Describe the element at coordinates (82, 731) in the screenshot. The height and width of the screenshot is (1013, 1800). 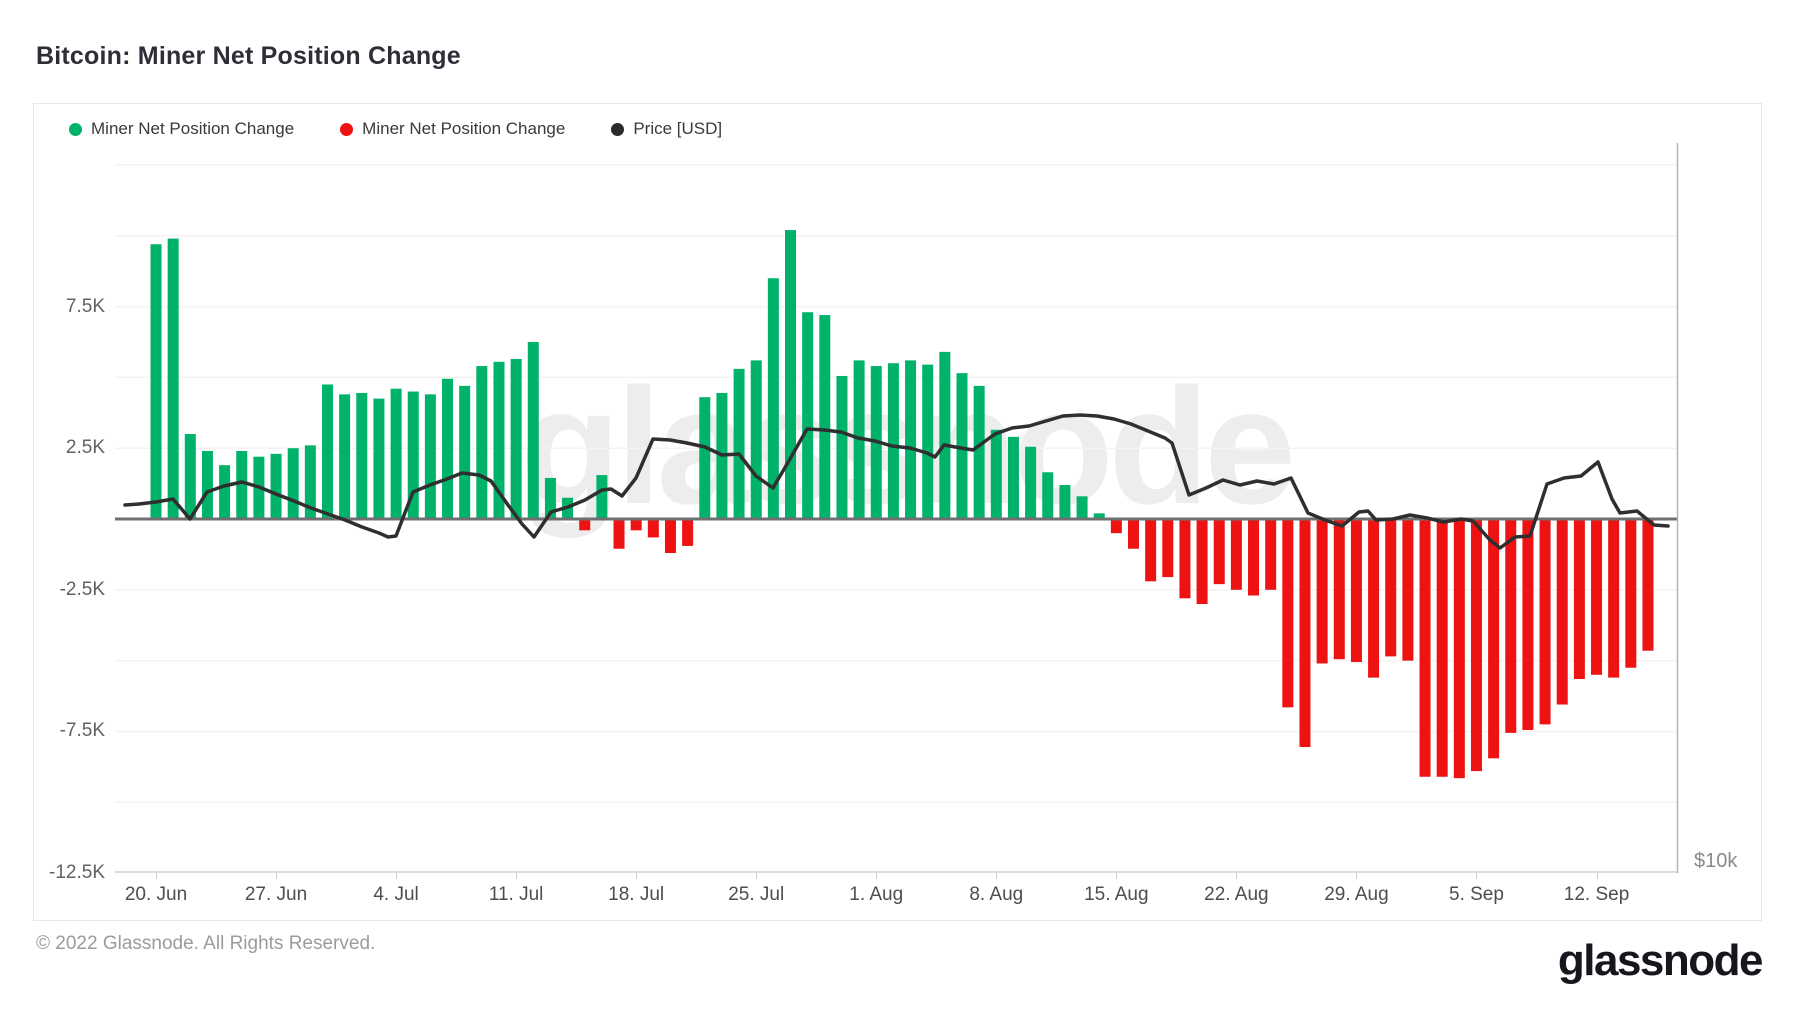
I see `y-tick-label: -7.5K` at that location.